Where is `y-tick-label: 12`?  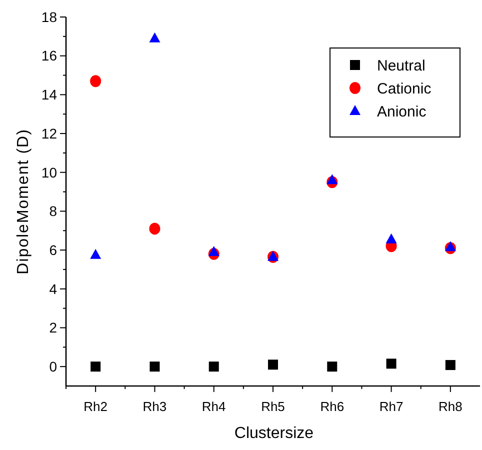 y-tick-label: 12 is located at coordinates (49, 133).